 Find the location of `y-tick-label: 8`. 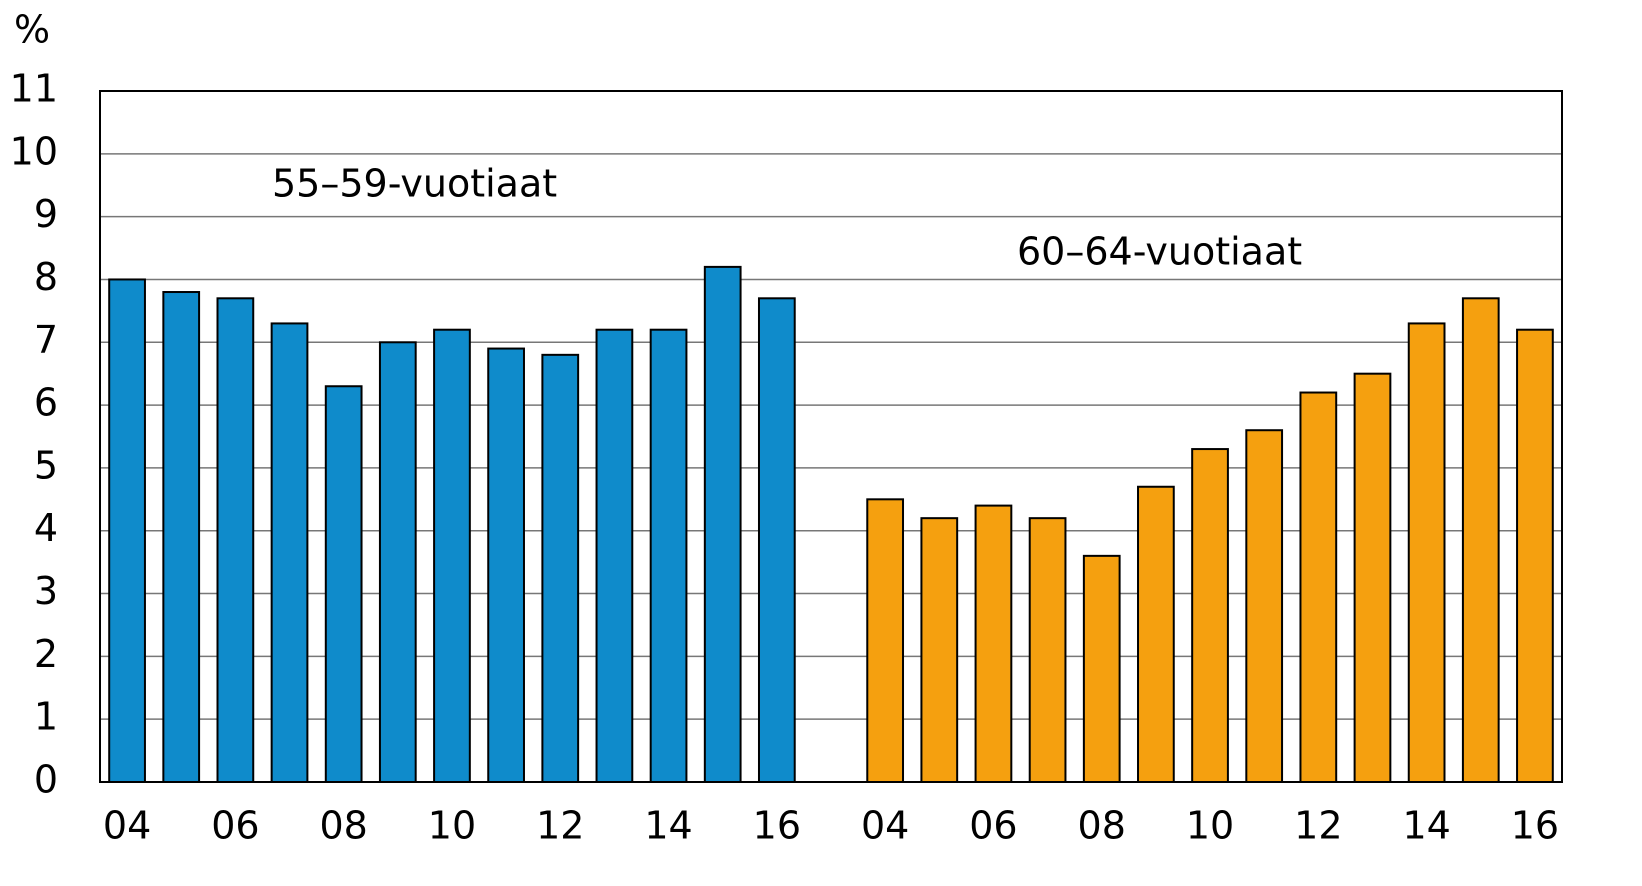

y-tick-label: 8 is located at coordinates (46, 277).